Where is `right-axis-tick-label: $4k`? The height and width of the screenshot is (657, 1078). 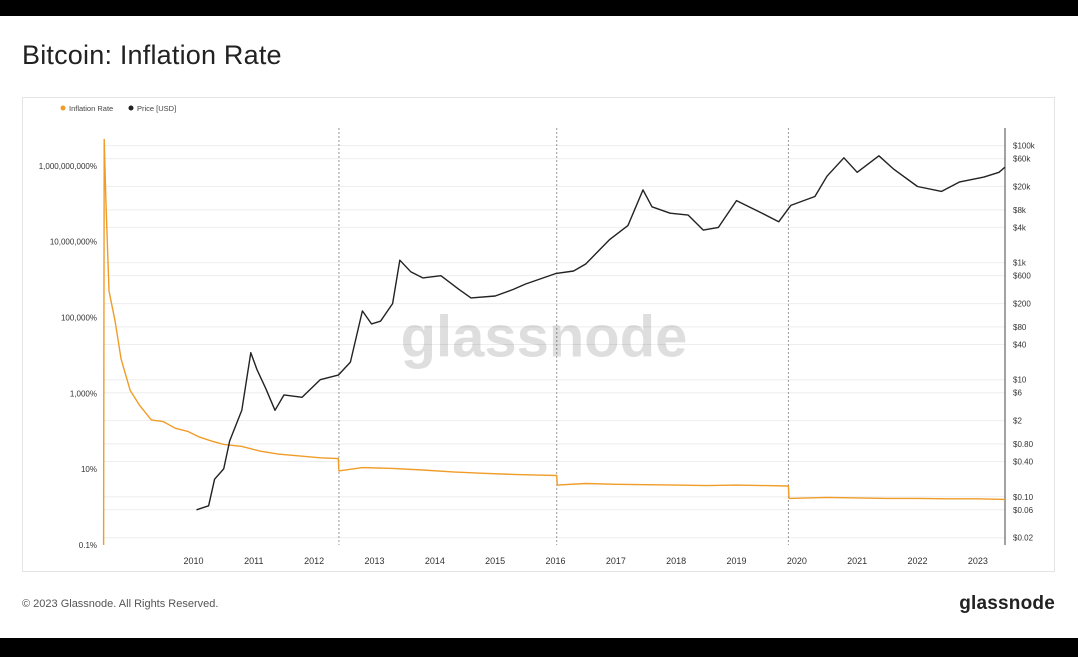
right-axis-tick-label: $4k is located at coordinates (1020, 227).